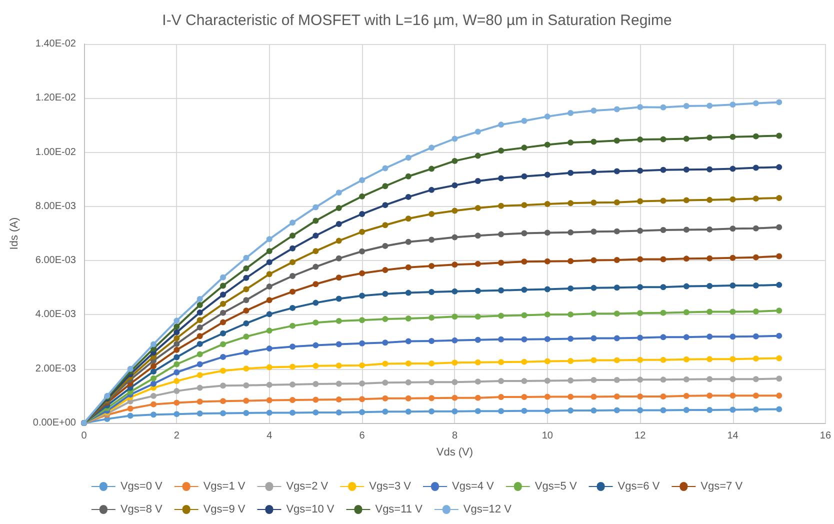 Image resolution: width=834 pixels, height=524 pixels. Describe the element at coordinates (455, 436) in the screenshot. I see `x-tick-label: 8` at that location.